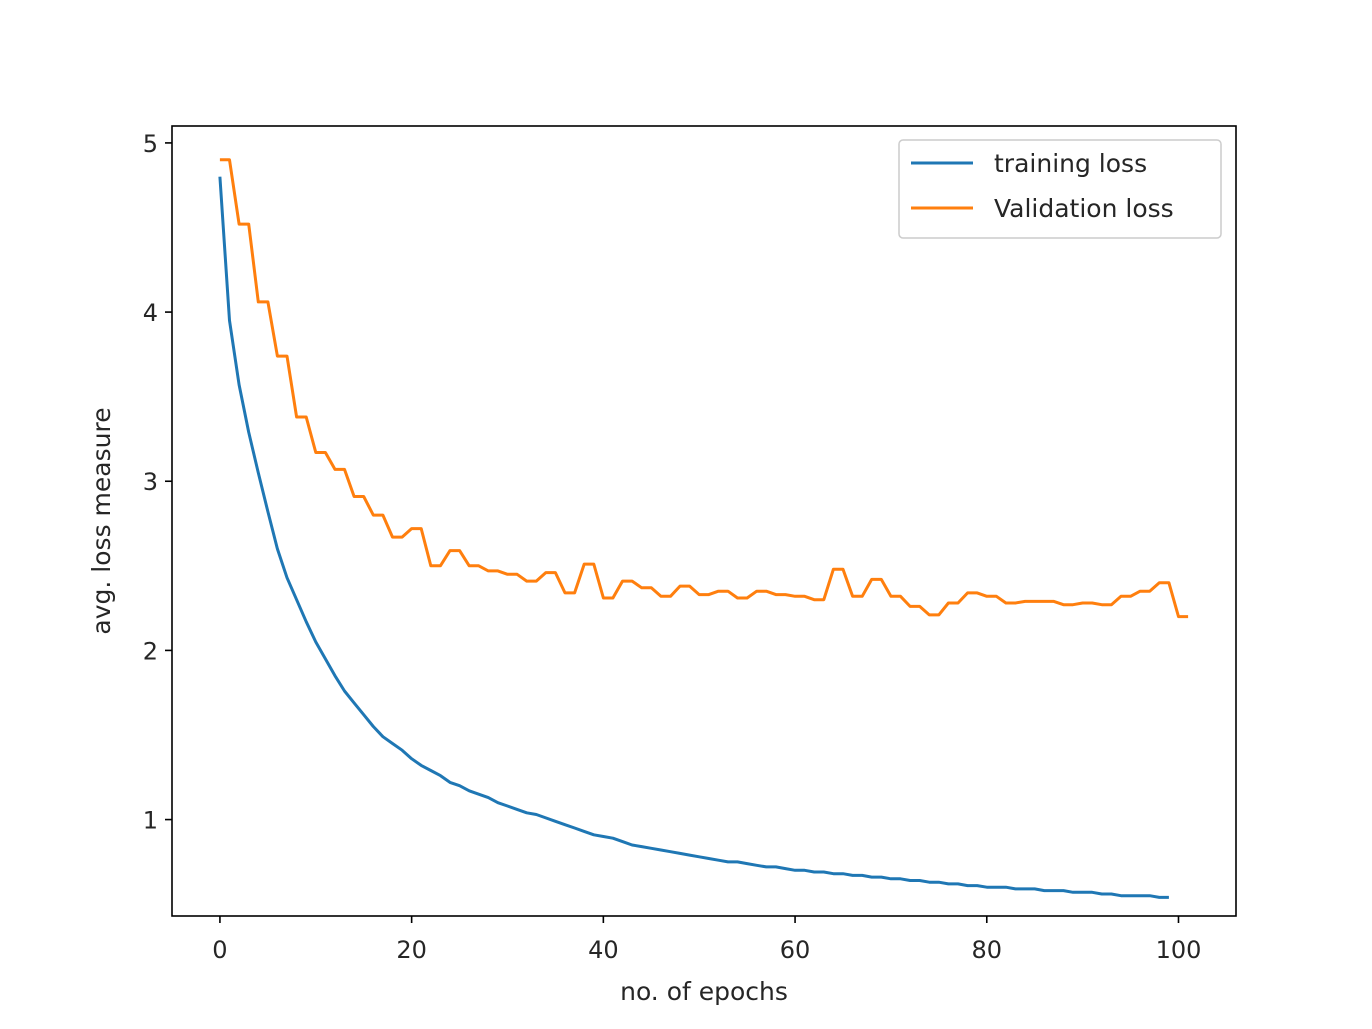  What do you see at coordinates (704, 991) in the screenshot?
I see `x-axis-label: no. of epochs` at bounding box center [704, 991].